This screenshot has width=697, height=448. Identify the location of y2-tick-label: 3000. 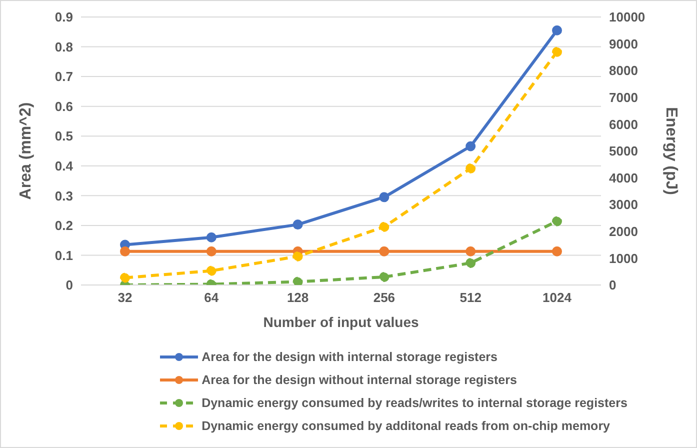
(623, 204).